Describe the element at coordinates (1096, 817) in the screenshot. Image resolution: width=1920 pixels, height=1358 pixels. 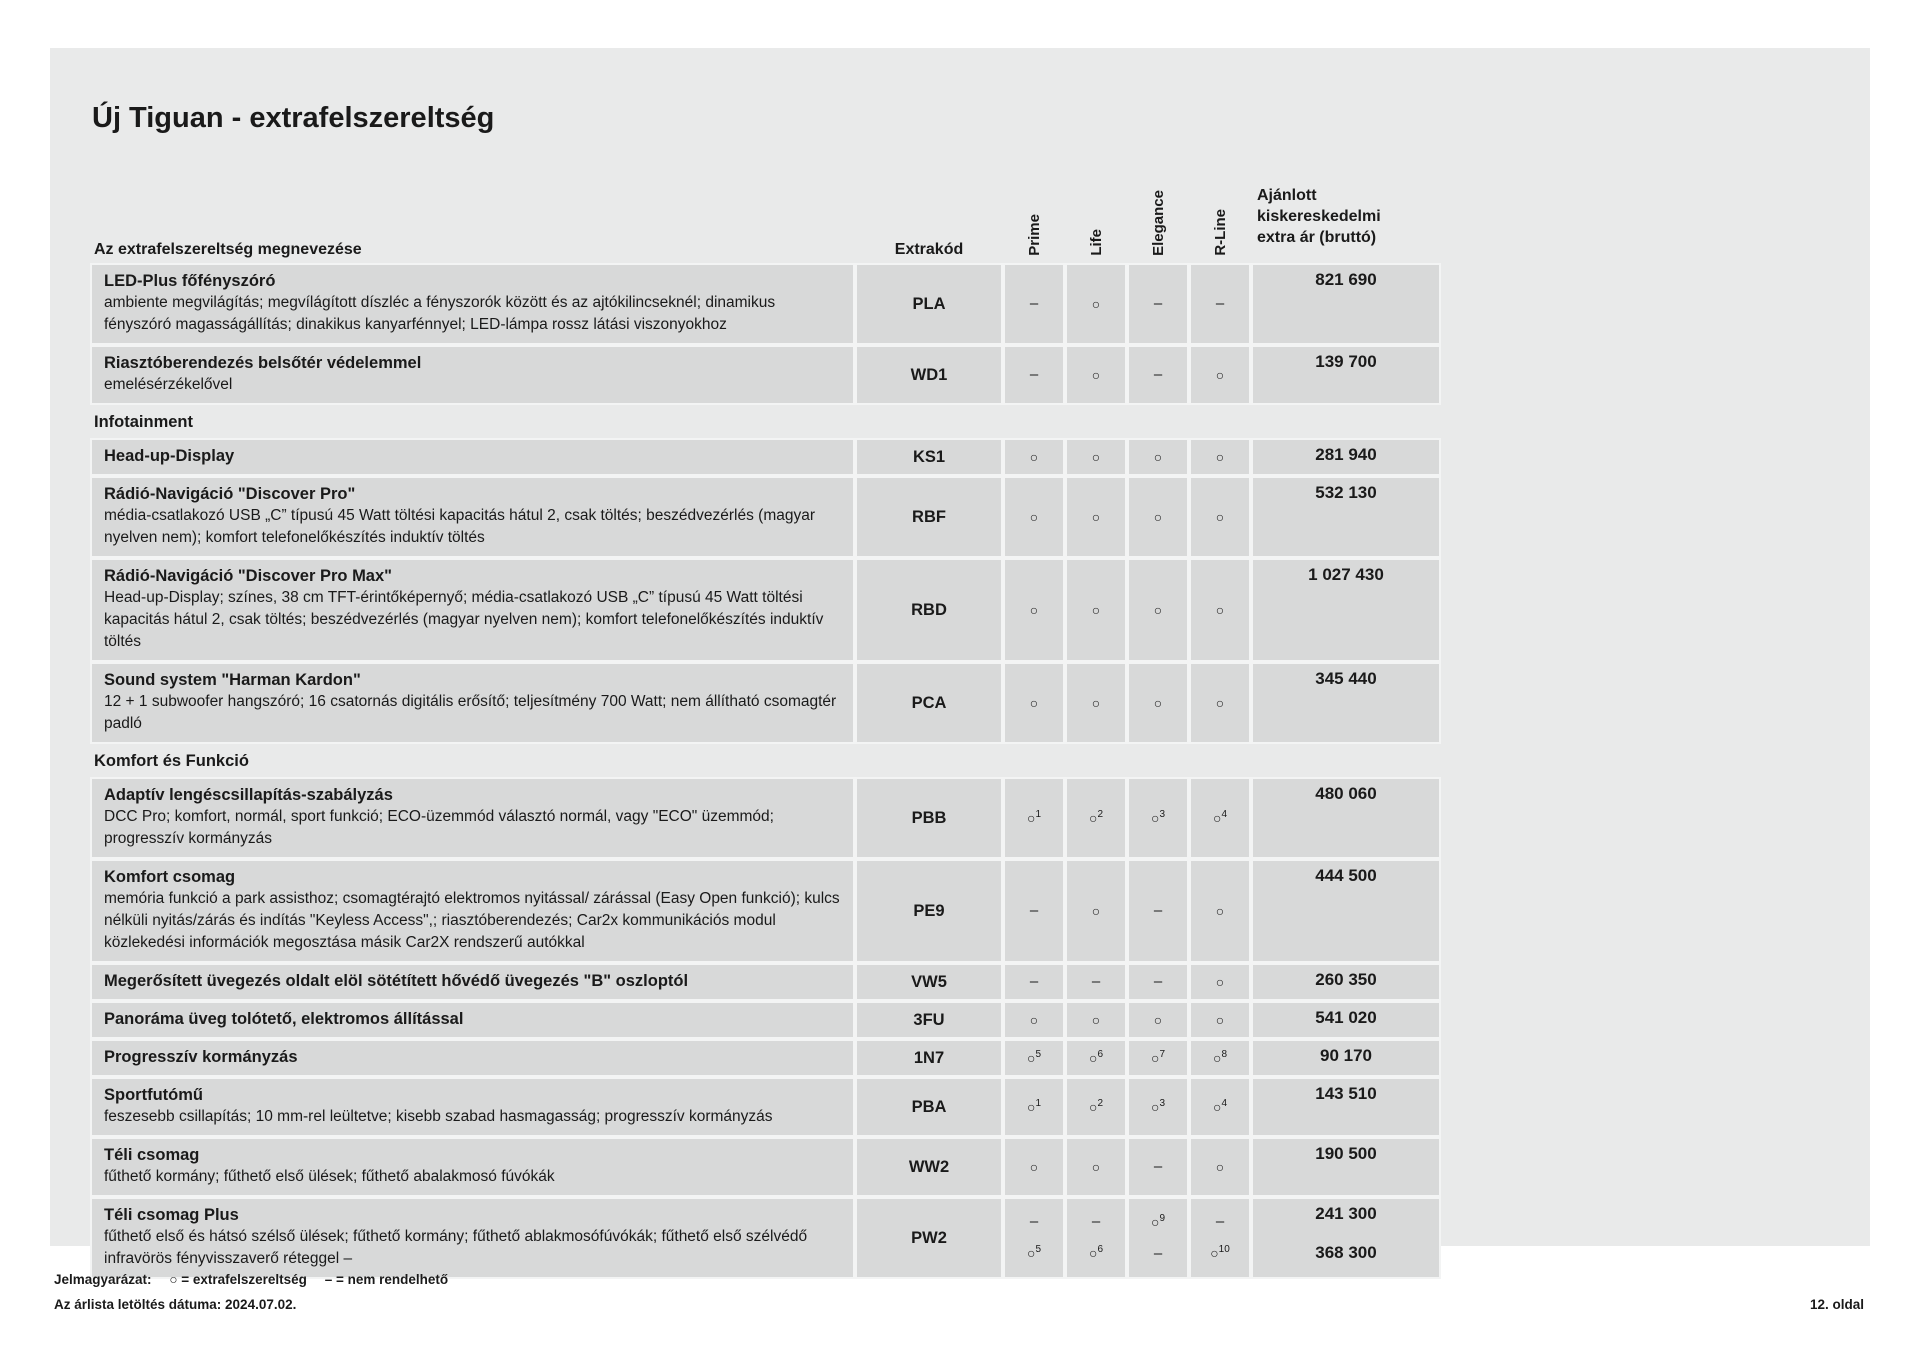
I see `availability-mark: ○2` at that location.